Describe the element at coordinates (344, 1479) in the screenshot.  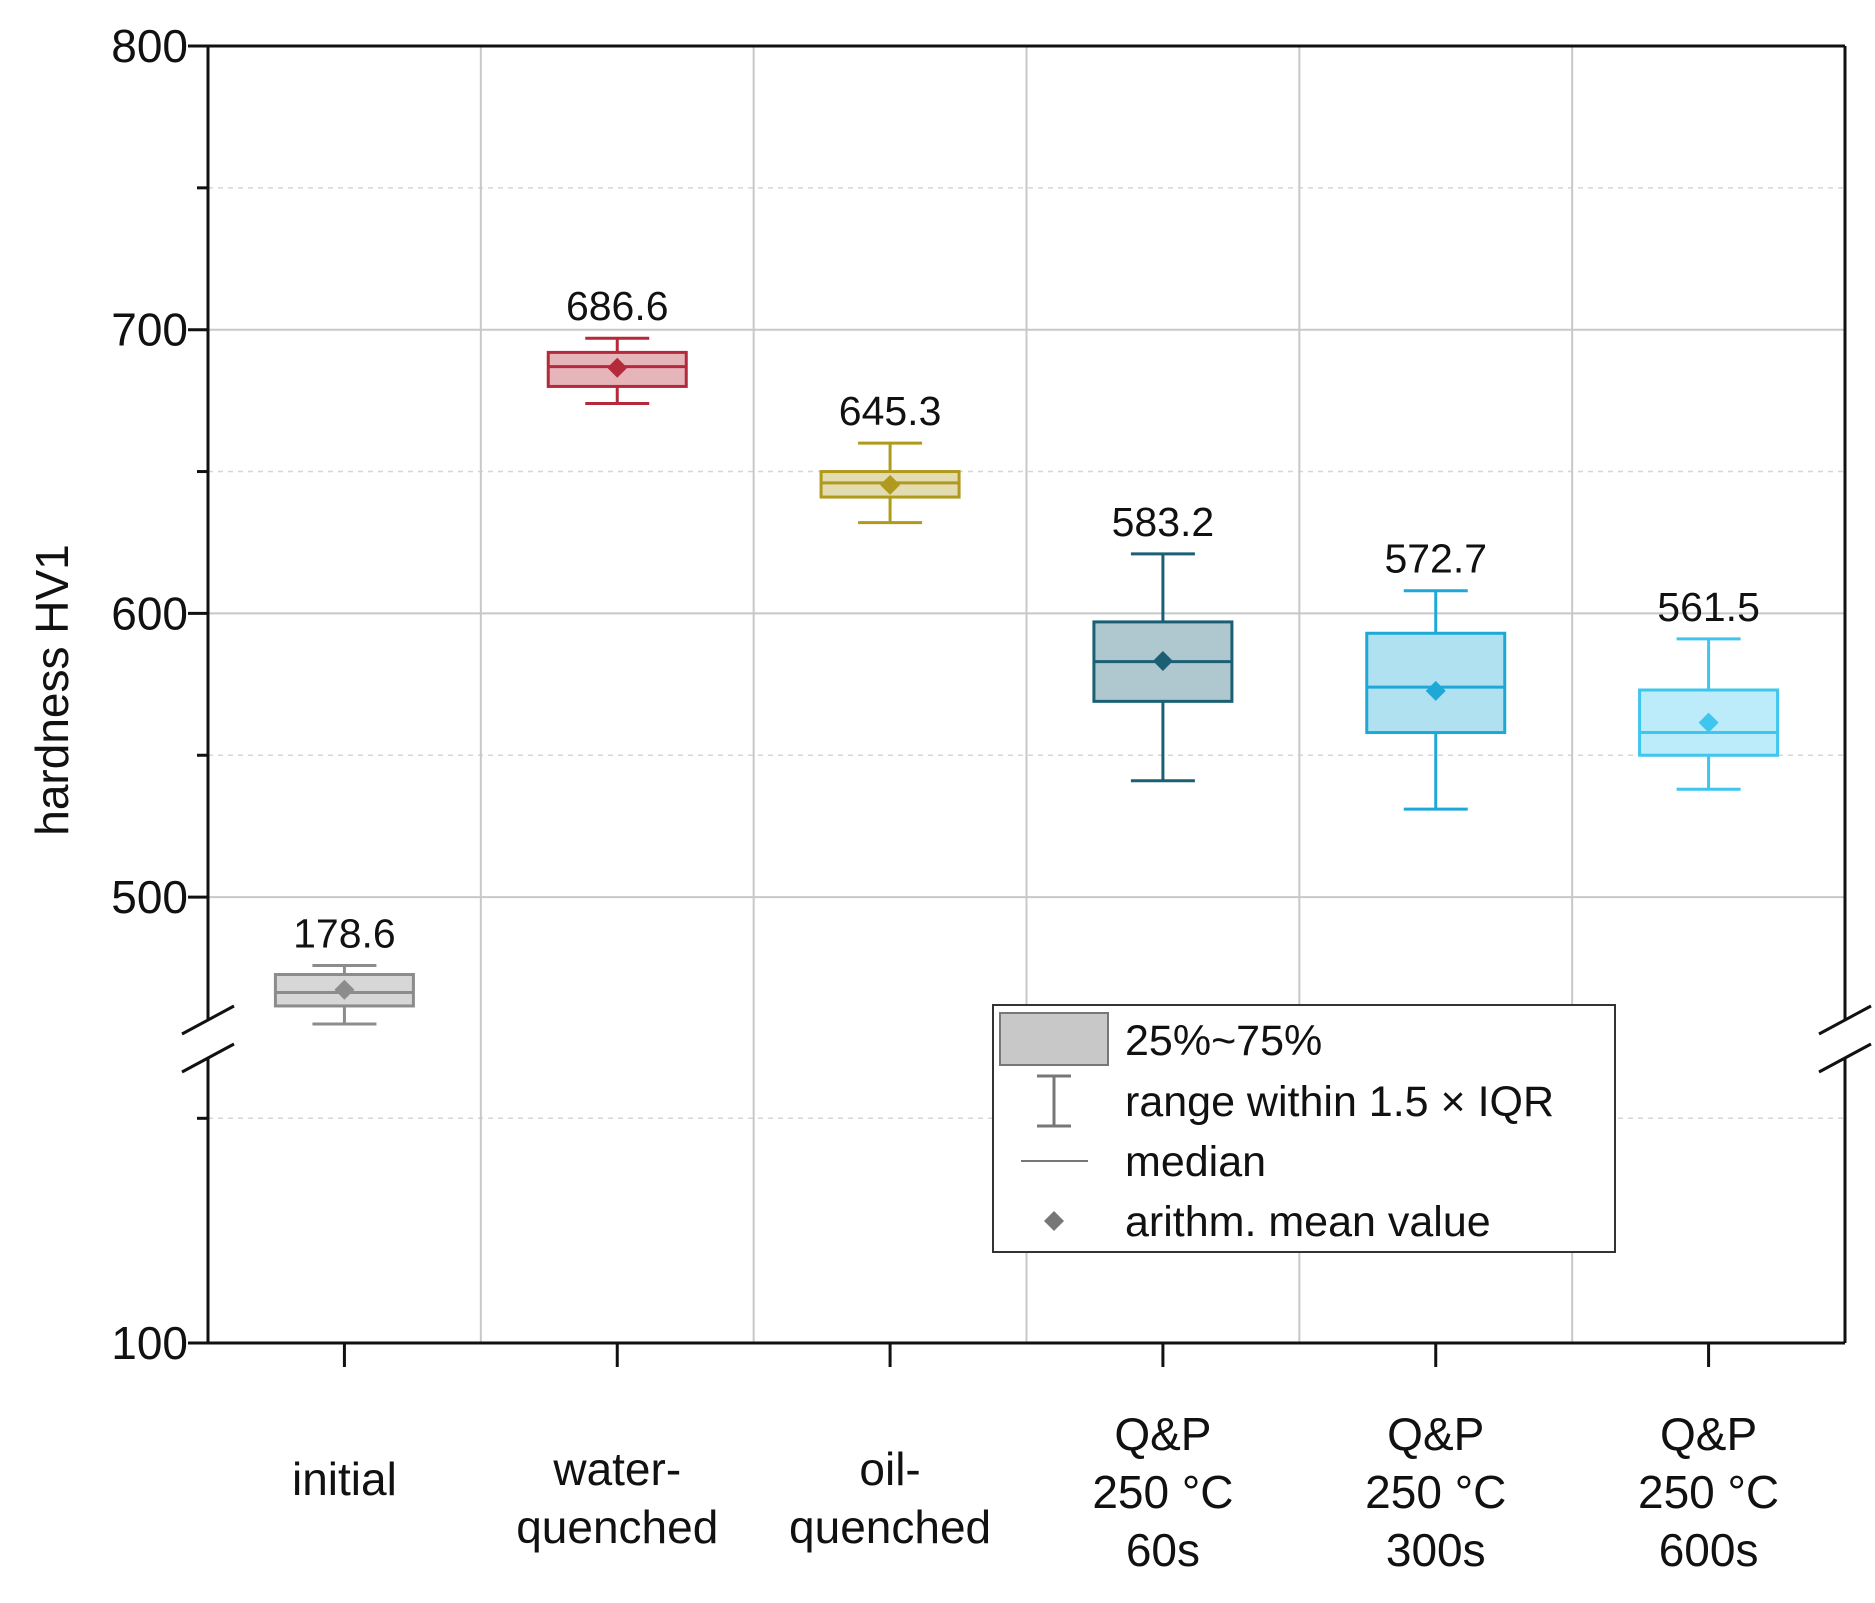
I see `category-label: initial` at that location.